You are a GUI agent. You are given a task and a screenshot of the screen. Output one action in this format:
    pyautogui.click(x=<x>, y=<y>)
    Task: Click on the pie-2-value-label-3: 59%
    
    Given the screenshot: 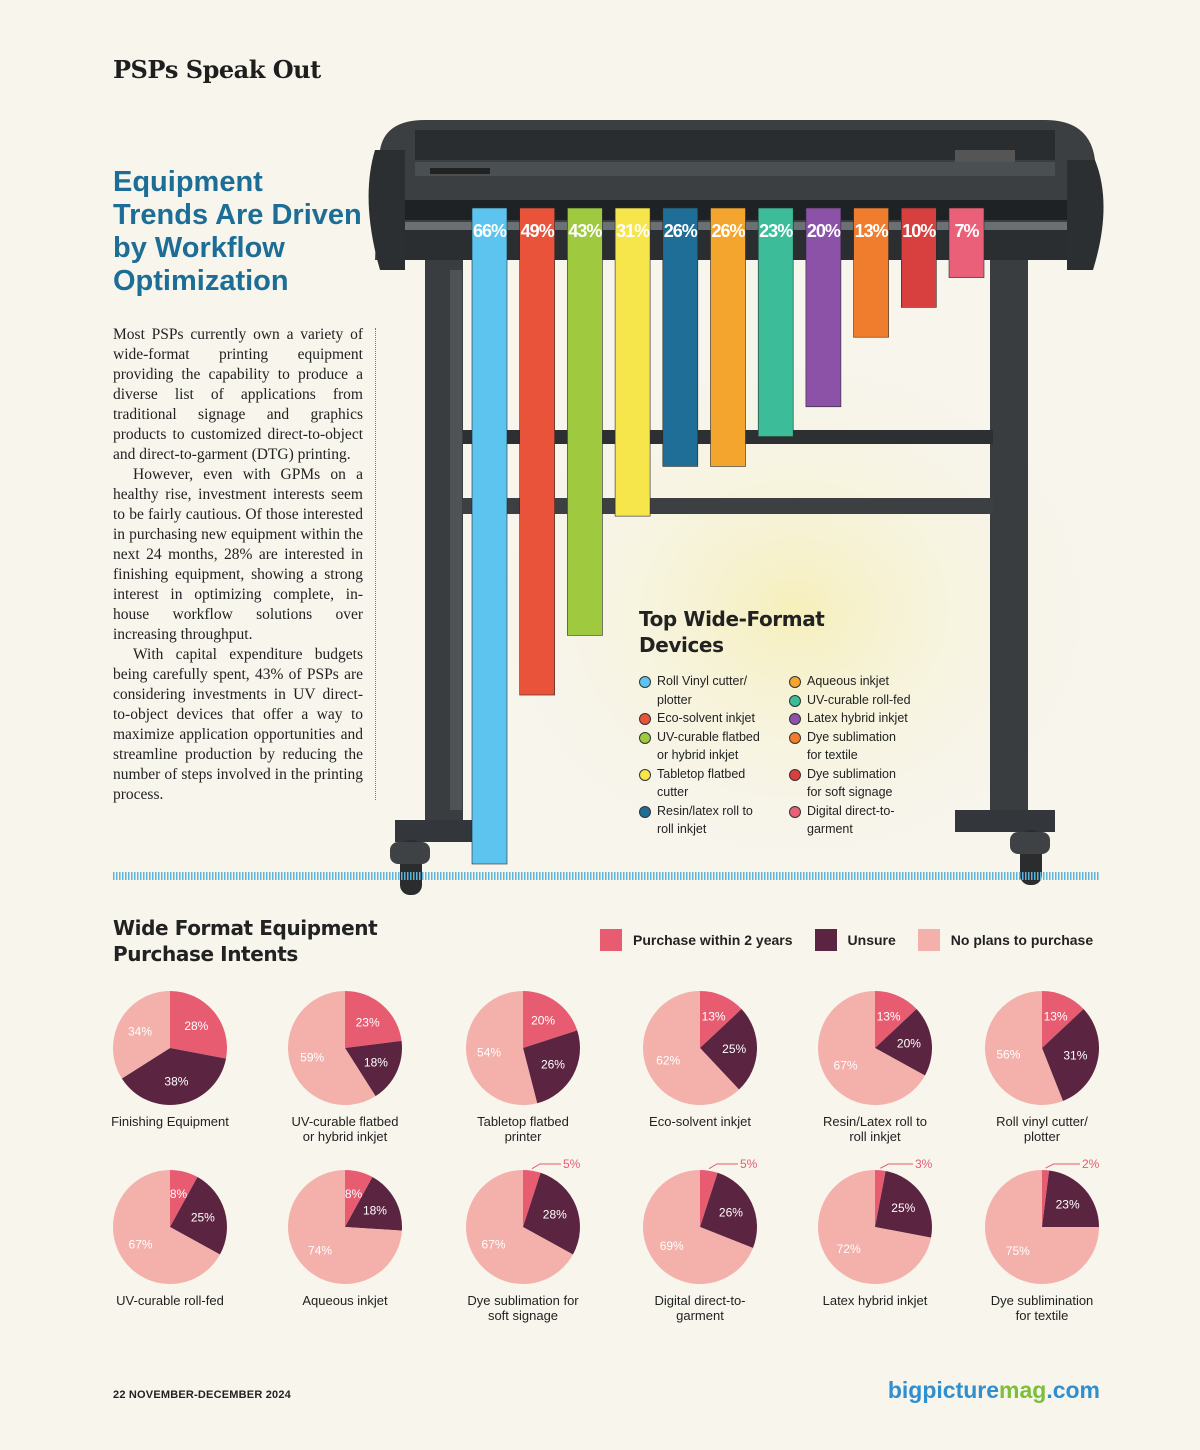 What is the action you would take?
    pyautogui.click(x=312, y=1058)
    